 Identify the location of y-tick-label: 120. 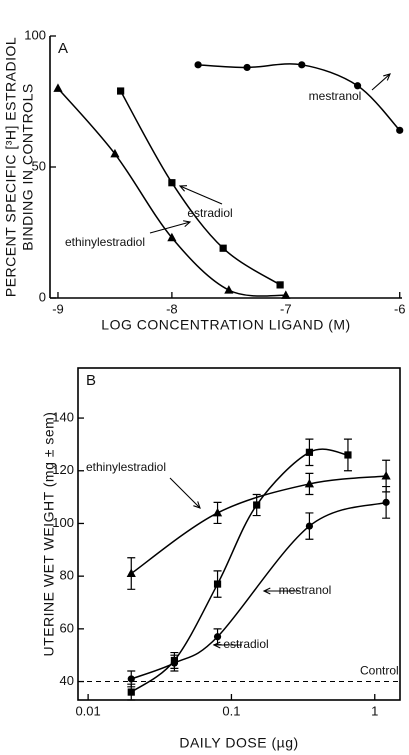
(63, 469).